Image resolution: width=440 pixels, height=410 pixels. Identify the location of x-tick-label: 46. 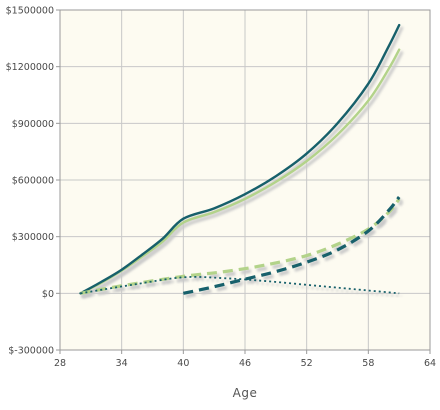
(245, 363).